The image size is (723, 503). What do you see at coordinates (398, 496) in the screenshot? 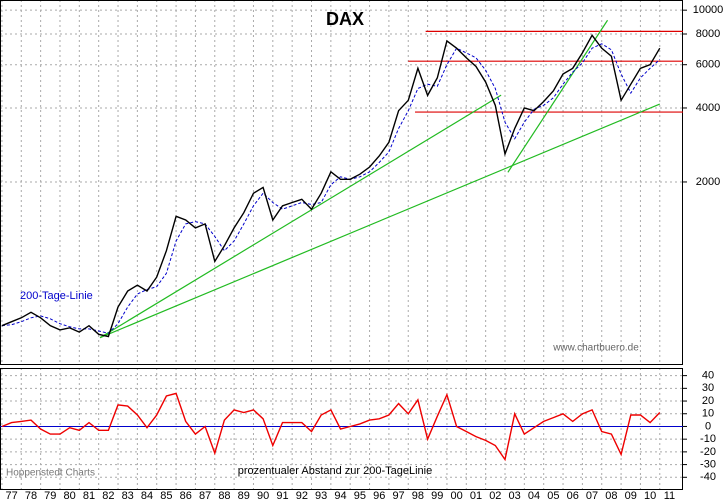
I see `x-tick-label: 97` at bounding box center [398, 496].